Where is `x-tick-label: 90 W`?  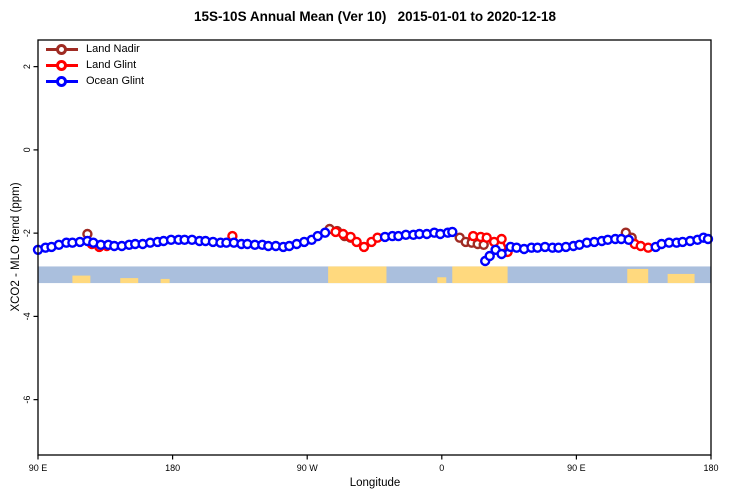 x-tick-label: 90 W is located at coordinates (308, 468).